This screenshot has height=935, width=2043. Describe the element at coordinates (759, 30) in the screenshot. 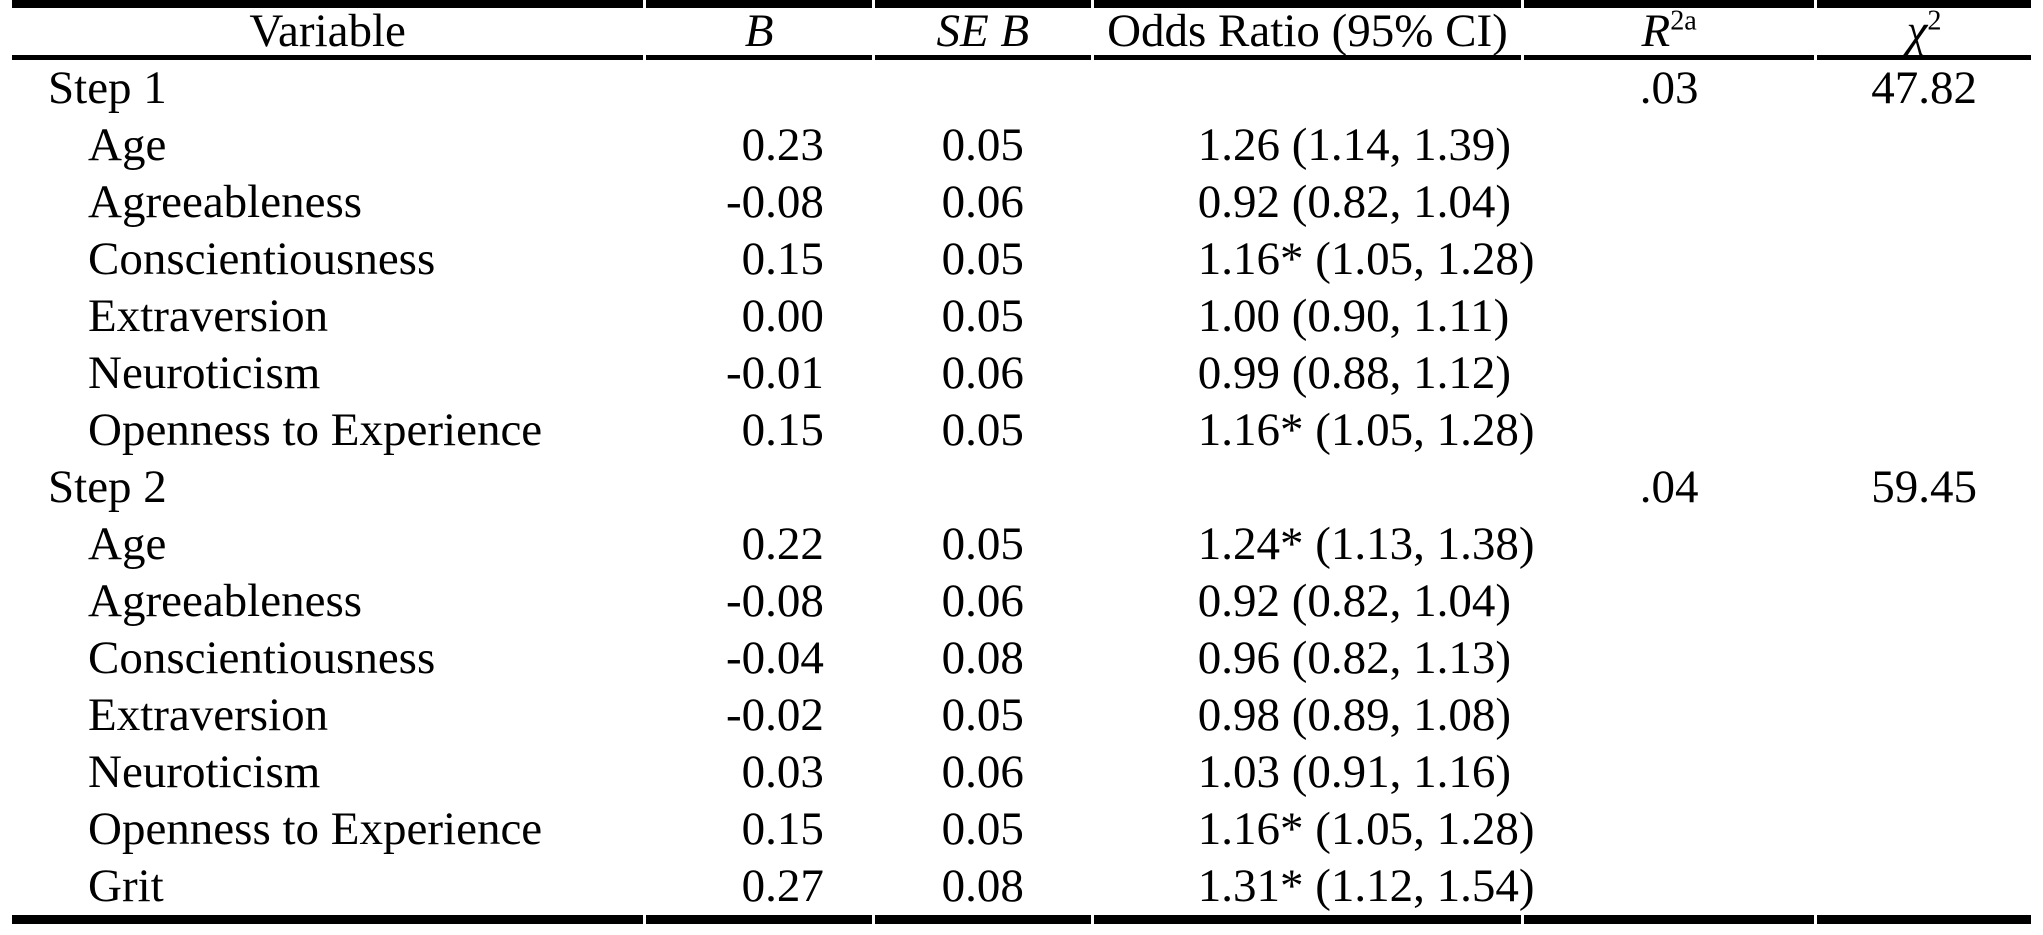

I see `col-header-b: B` at that location.